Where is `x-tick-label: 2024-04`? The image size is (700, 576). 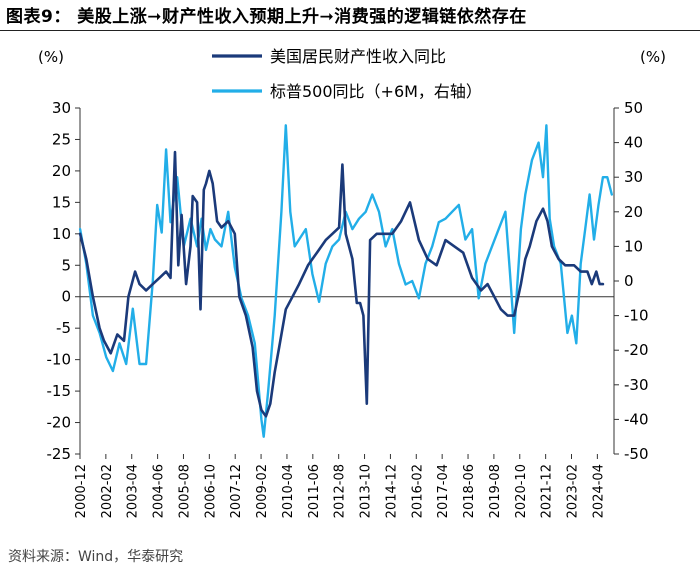 x-tick-label: 2024-04 is located at coordinates (598, 491).